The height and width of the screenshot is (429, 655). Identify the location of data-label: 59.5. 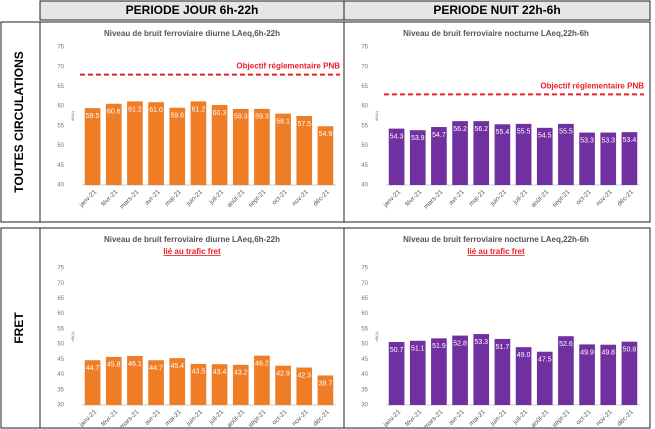
(93, 116).